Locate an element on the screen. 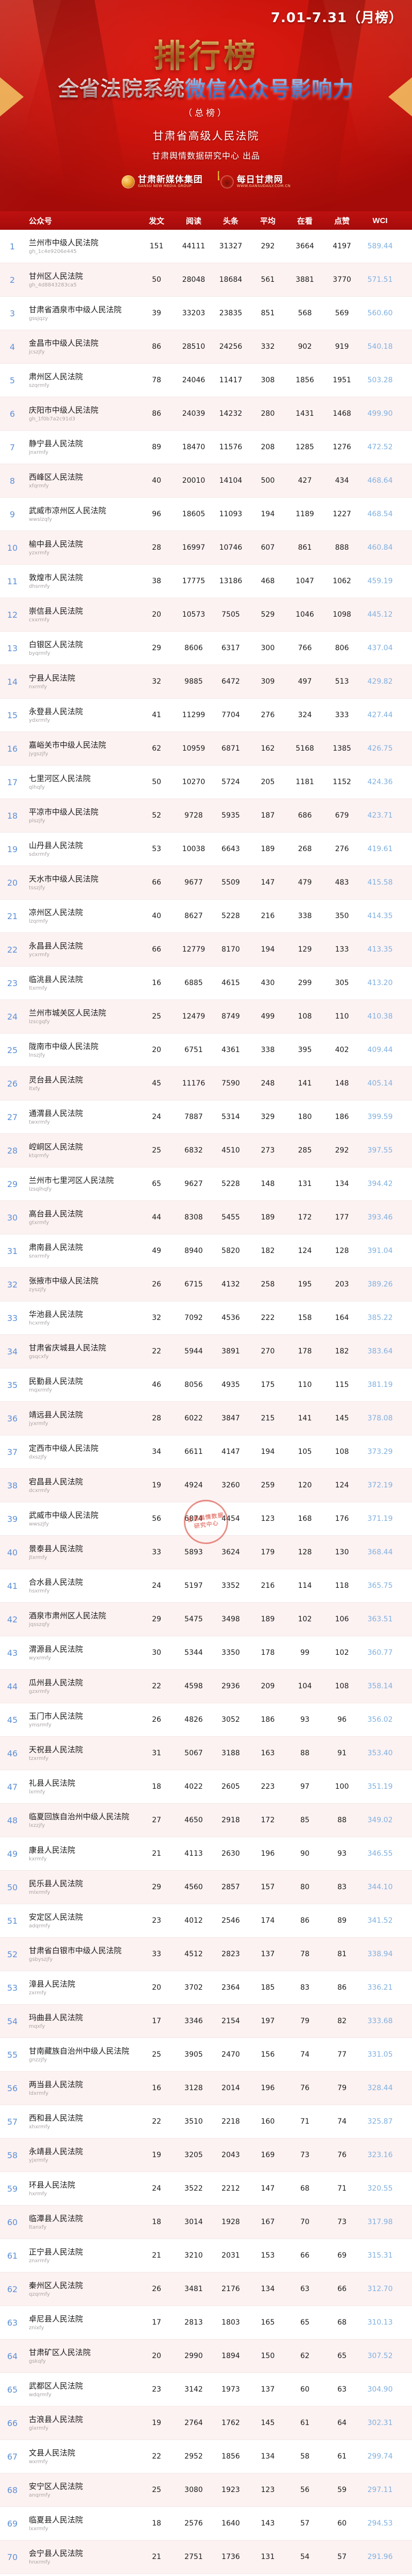 Image resolution: width=412 pixels, height=2576 pixels. row-account-name: 高台县人民法院 is located at coordinates (56, 1214).